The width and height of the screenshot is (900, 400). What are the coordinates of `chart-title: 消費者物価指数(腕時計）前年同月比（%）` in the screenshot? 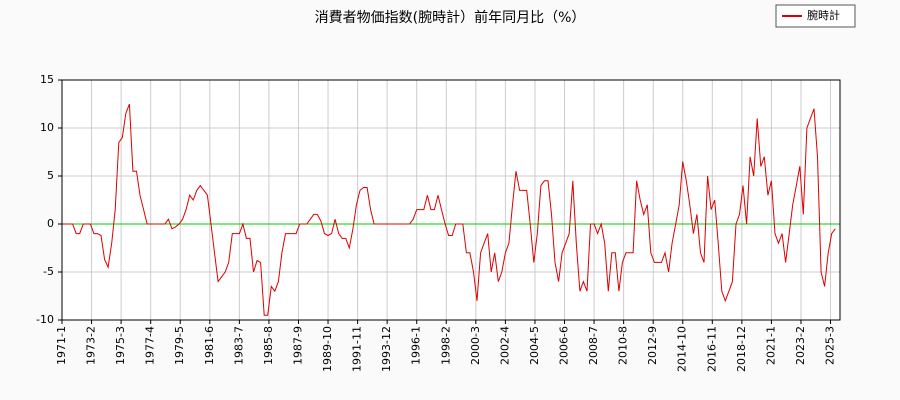 It's located at (450, 17).